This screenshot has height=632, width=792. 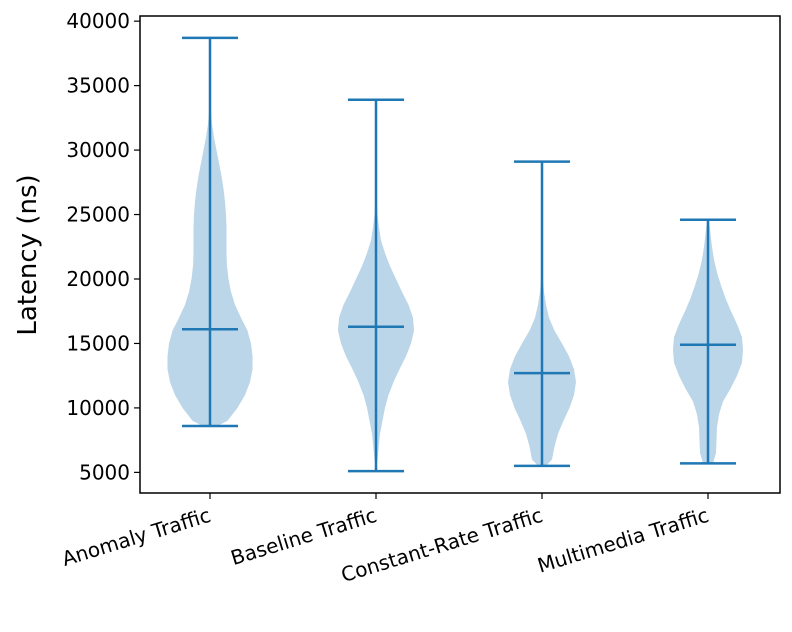 I want to click on y-axis: 5000 10000 15000 20000 25000 30000 35000 40000, so click(x=103, y=246).